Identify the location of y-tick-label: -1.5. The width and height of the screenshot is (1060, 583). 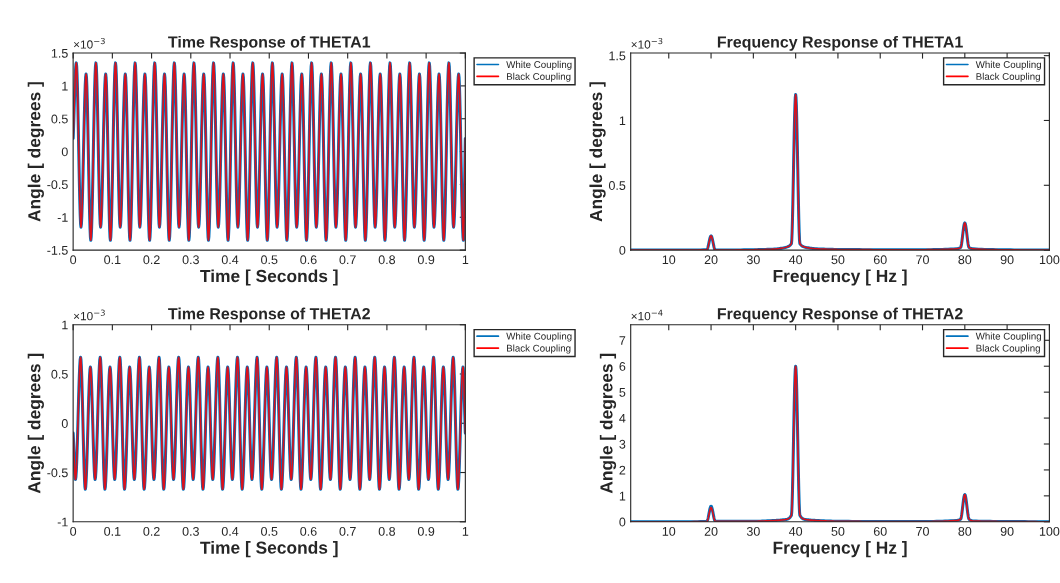
(57, 250).